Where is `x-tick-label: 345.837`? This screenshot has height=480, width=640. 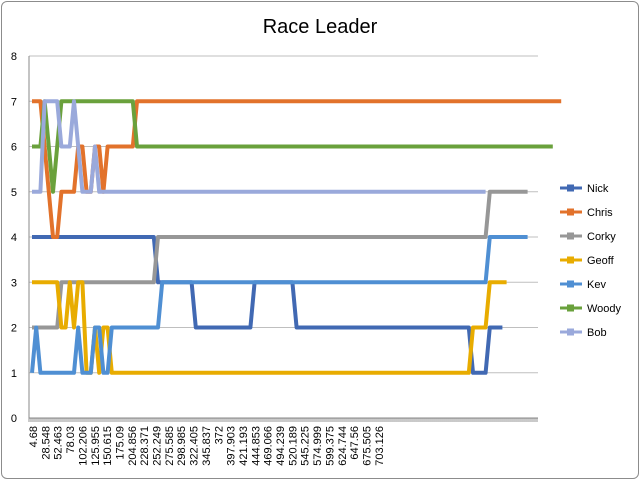 x-tick-label: 345.837 is located at coordinates (207, 446).